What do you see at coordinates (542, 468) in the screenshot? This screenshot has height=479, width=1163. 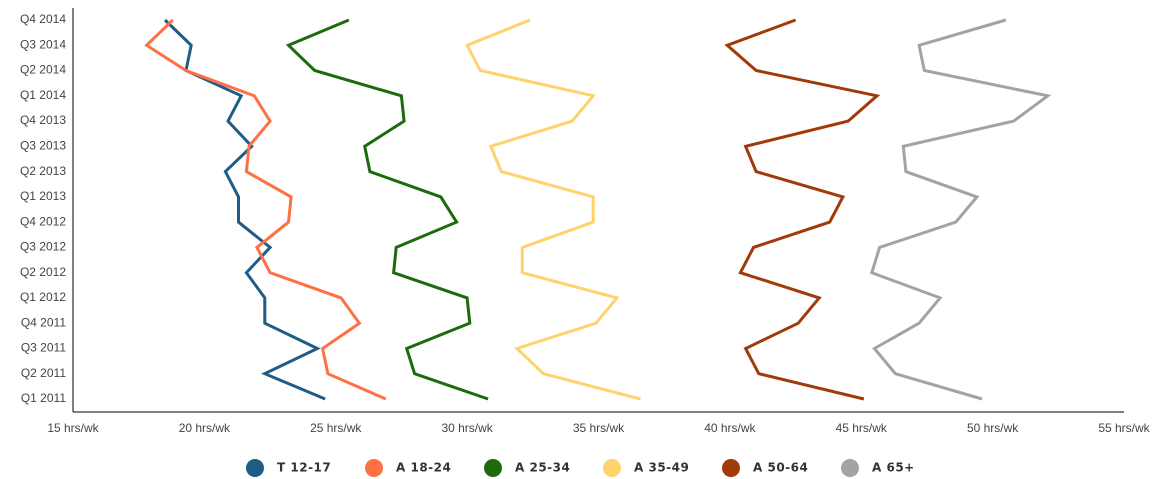 I see `legend-label: A 25-34` at bounding box center [542, 468].